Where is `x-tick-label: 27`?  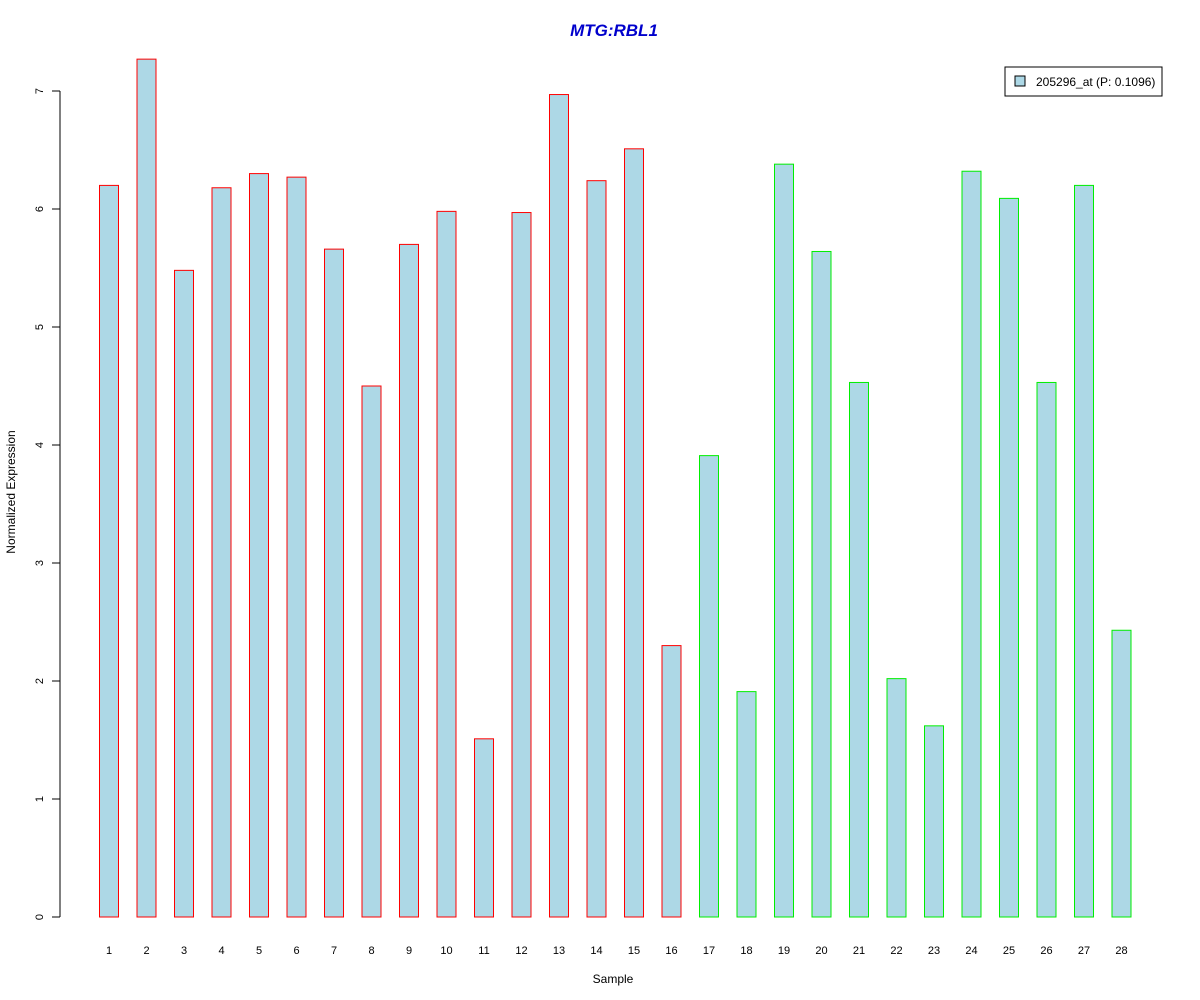 x-tick-label: 27 is located at coordinates (1084, 951).